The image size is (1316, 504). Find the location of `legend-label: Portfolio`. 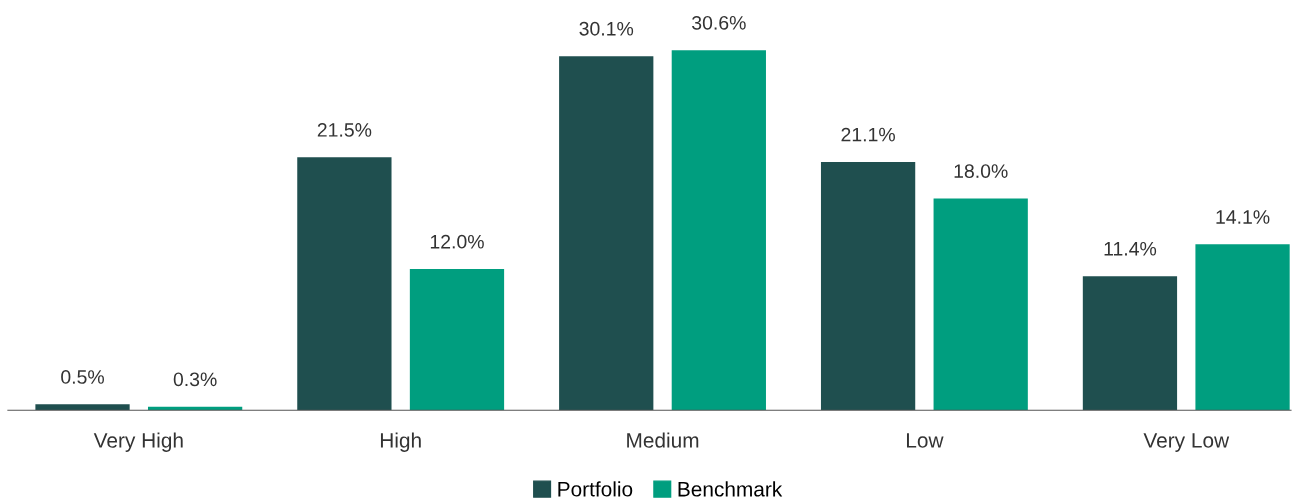

legend-label: Portfolio is located at coordinates (595, 489).